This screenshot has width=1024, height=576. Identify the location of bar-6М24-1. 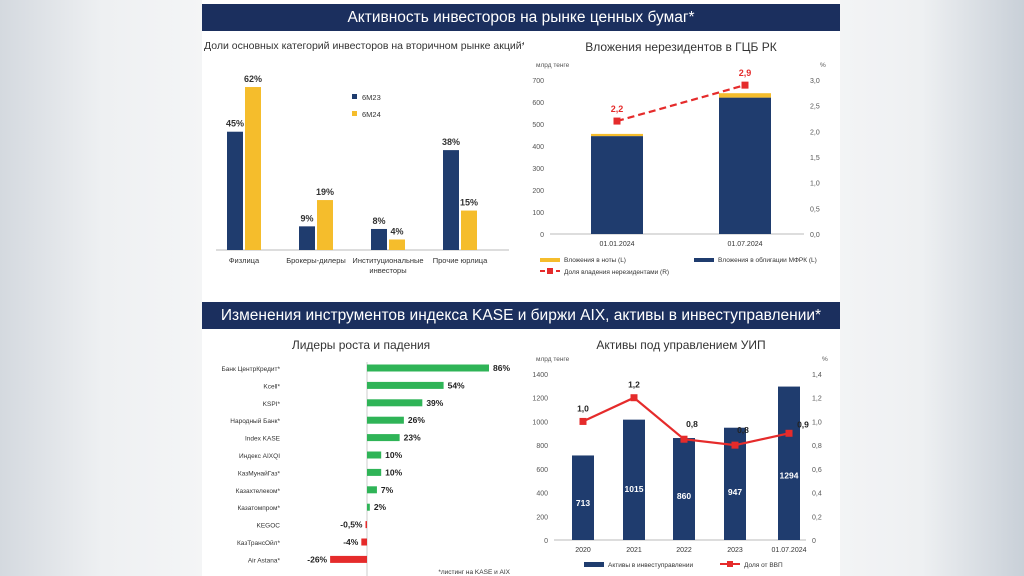
(325, 225).